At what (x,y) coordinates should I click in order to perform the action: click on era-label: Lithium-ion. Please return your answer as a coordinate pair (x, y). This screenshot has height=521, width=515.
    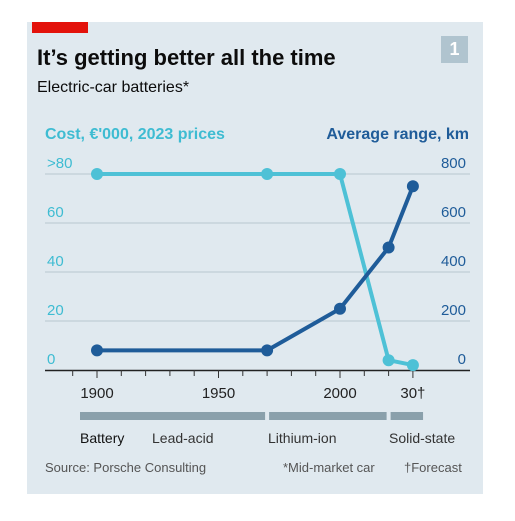
    Looking at the image, I should click on (302, 438).